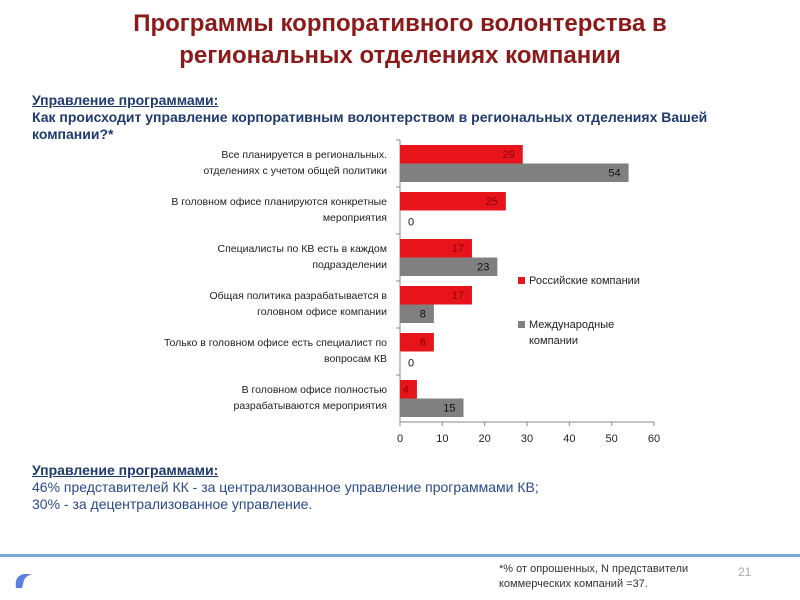 The height and width of the screenshot is (600, 800). I want to click on data-label: 4, so click(406, 390).